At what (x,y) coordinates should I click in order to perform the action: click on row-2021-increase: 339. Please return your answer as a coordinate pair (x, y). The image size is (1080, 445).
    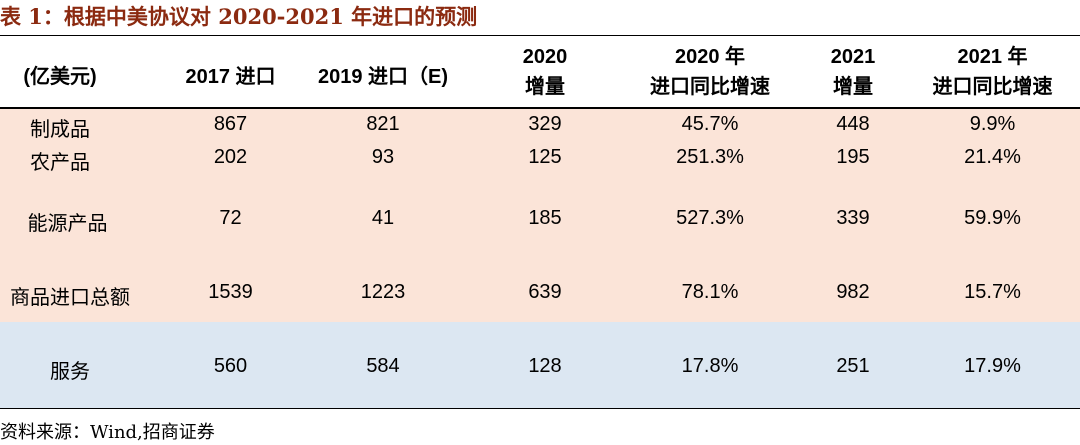
    Looking at the image, I should click on (853, 218).